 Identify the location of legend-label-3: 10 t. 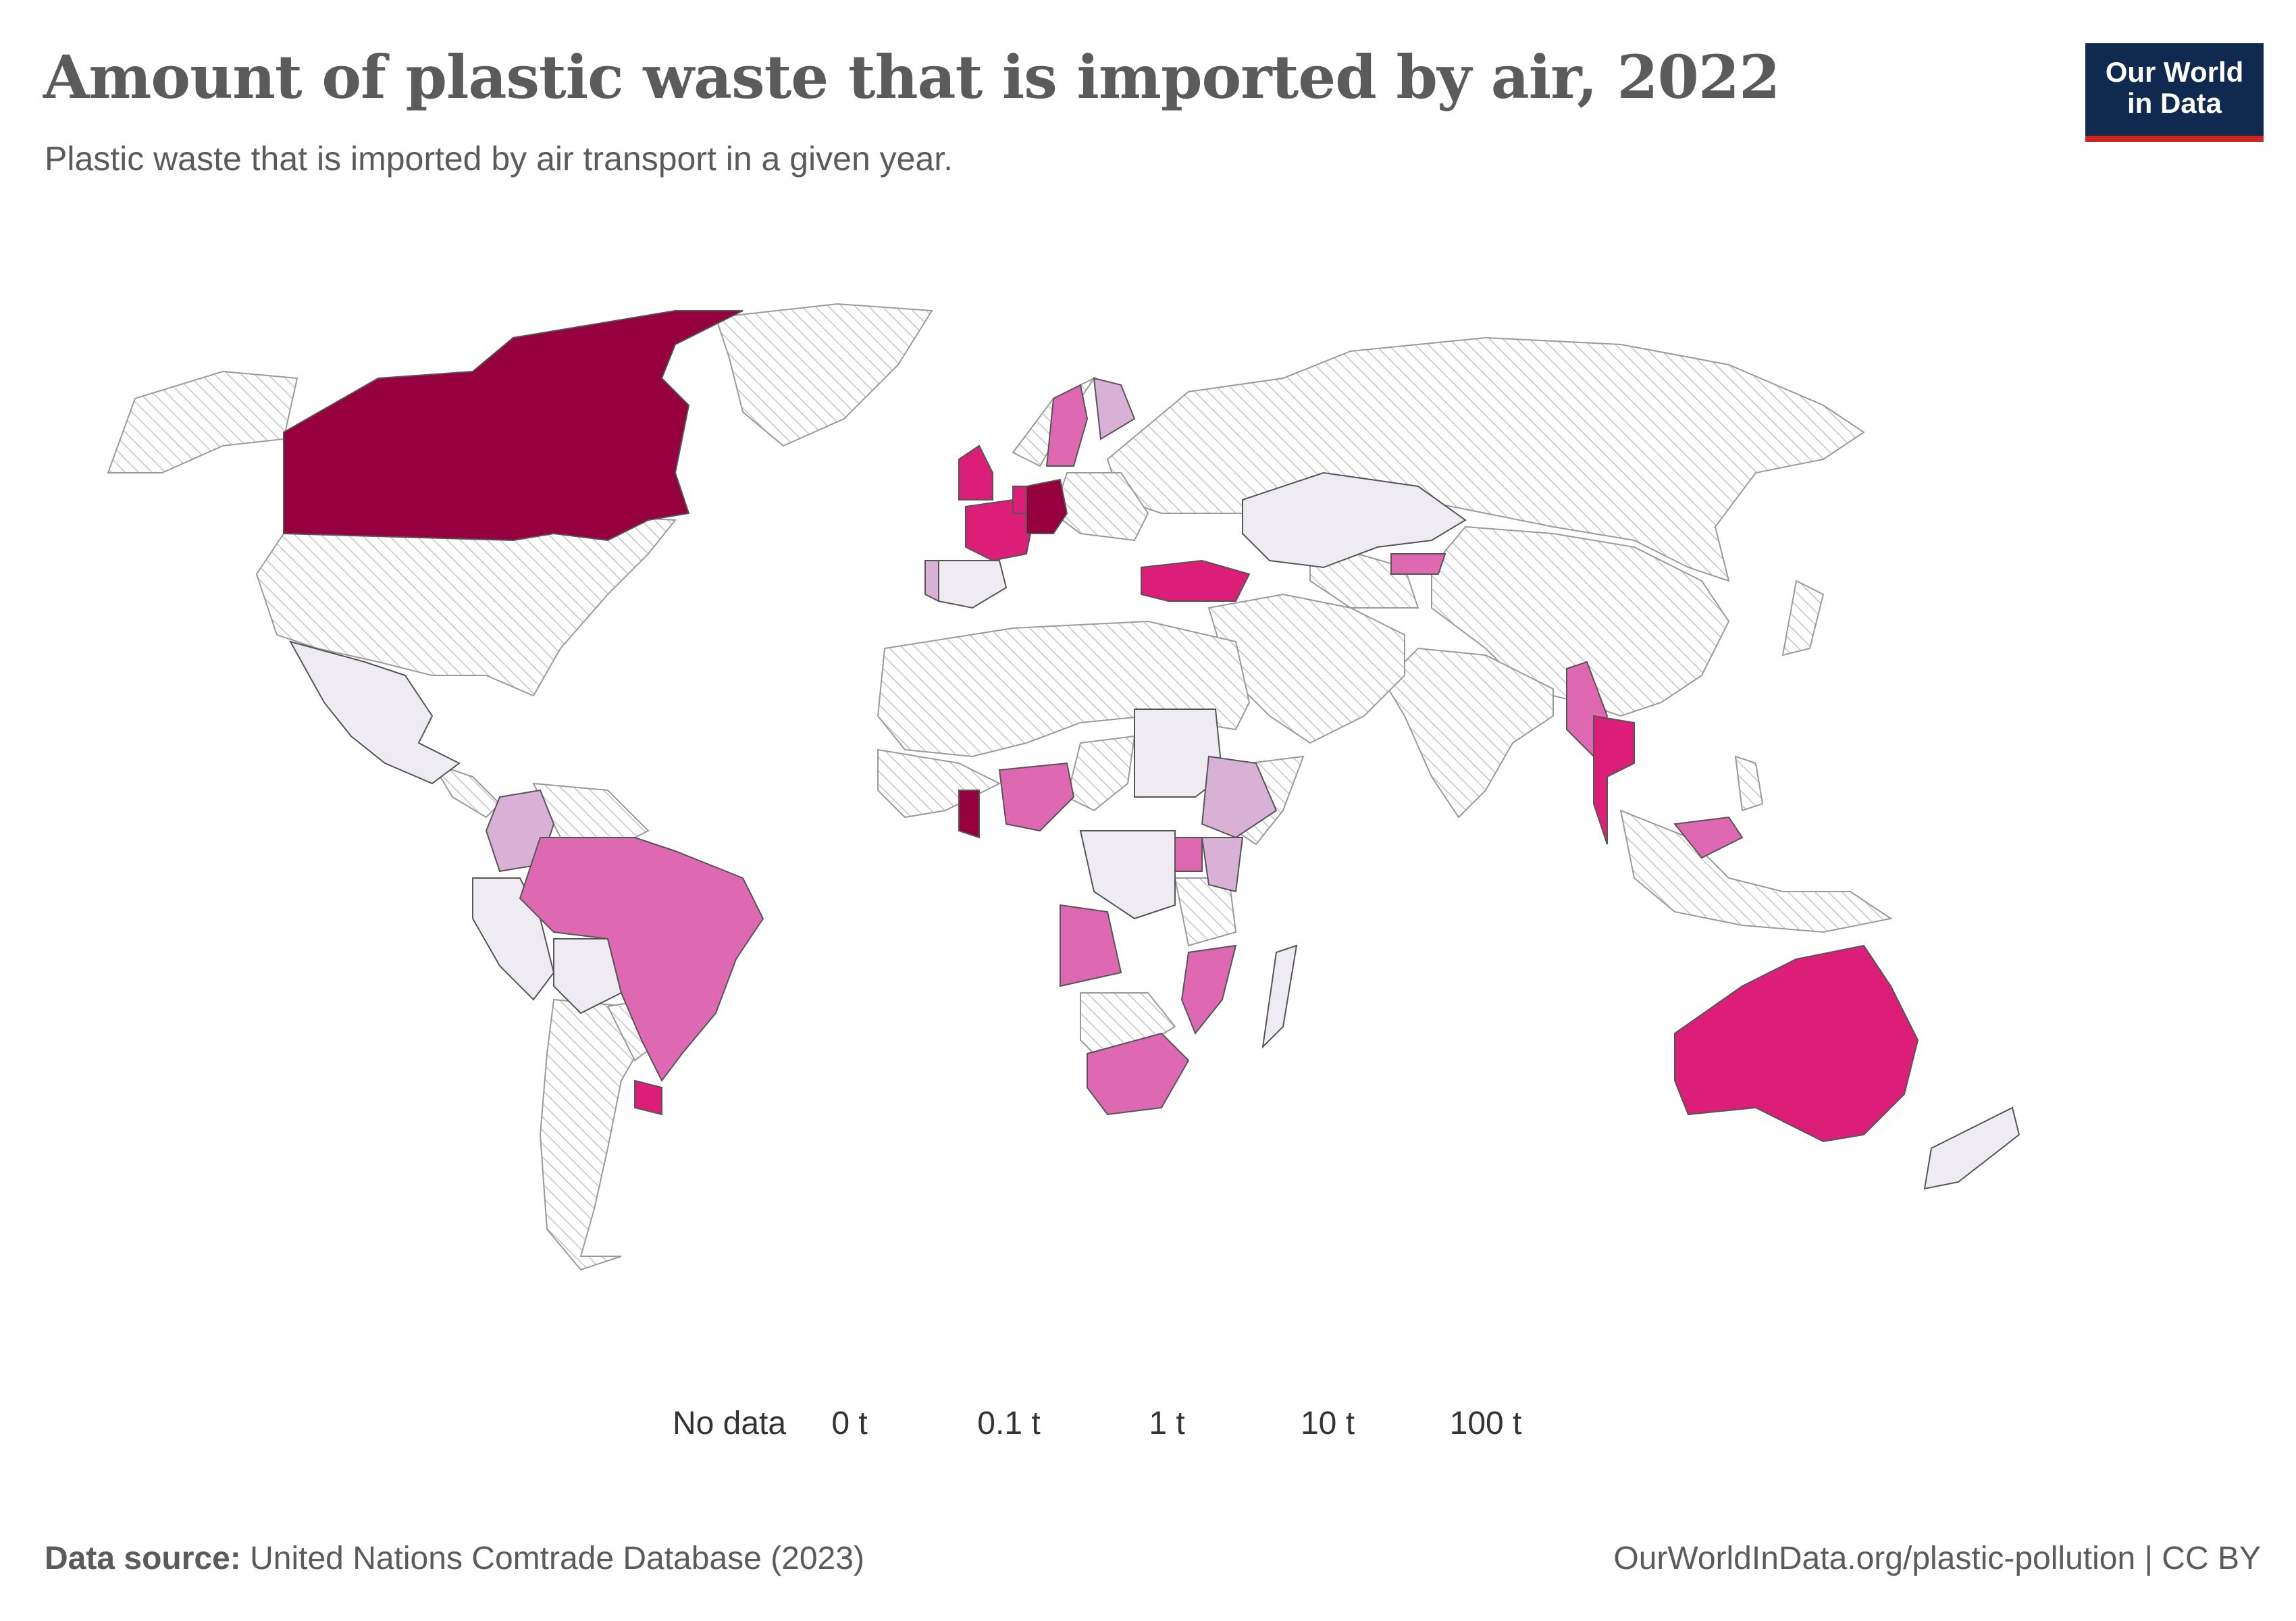
(1327, 1423).